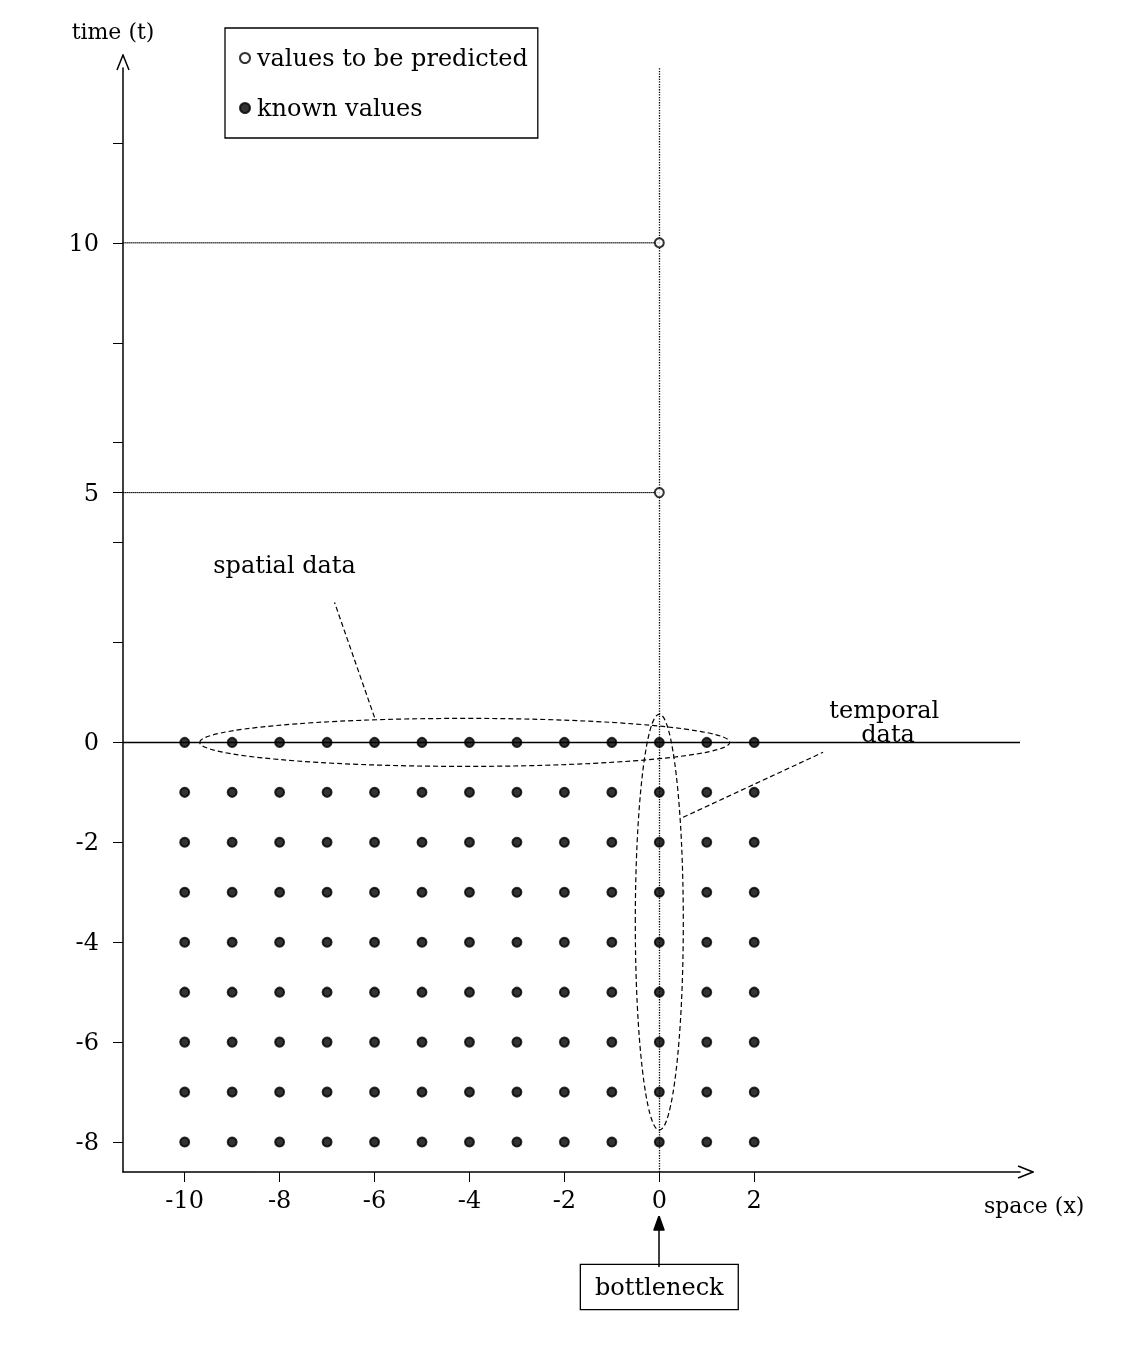 The height and width of the screenshot is (1351, 1124). I want to click on y-tick-label: -2, so click(87, 842).